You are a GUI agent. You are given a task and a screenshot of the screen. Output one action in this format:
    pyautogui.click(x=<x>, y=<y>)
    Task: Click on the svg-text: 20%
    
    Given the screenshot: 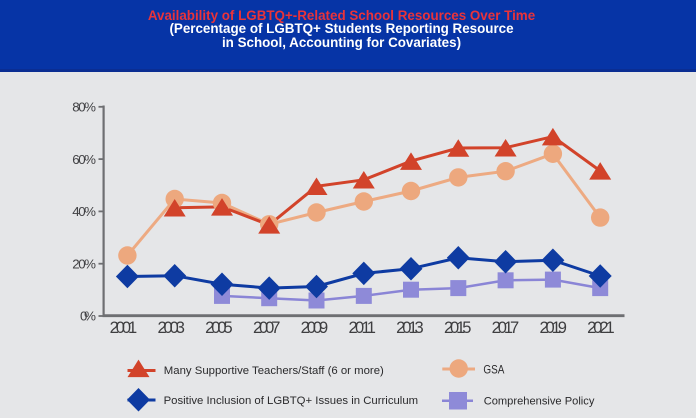 What is the action you would take?
    pyautogui.click(x=84, y=263)
    